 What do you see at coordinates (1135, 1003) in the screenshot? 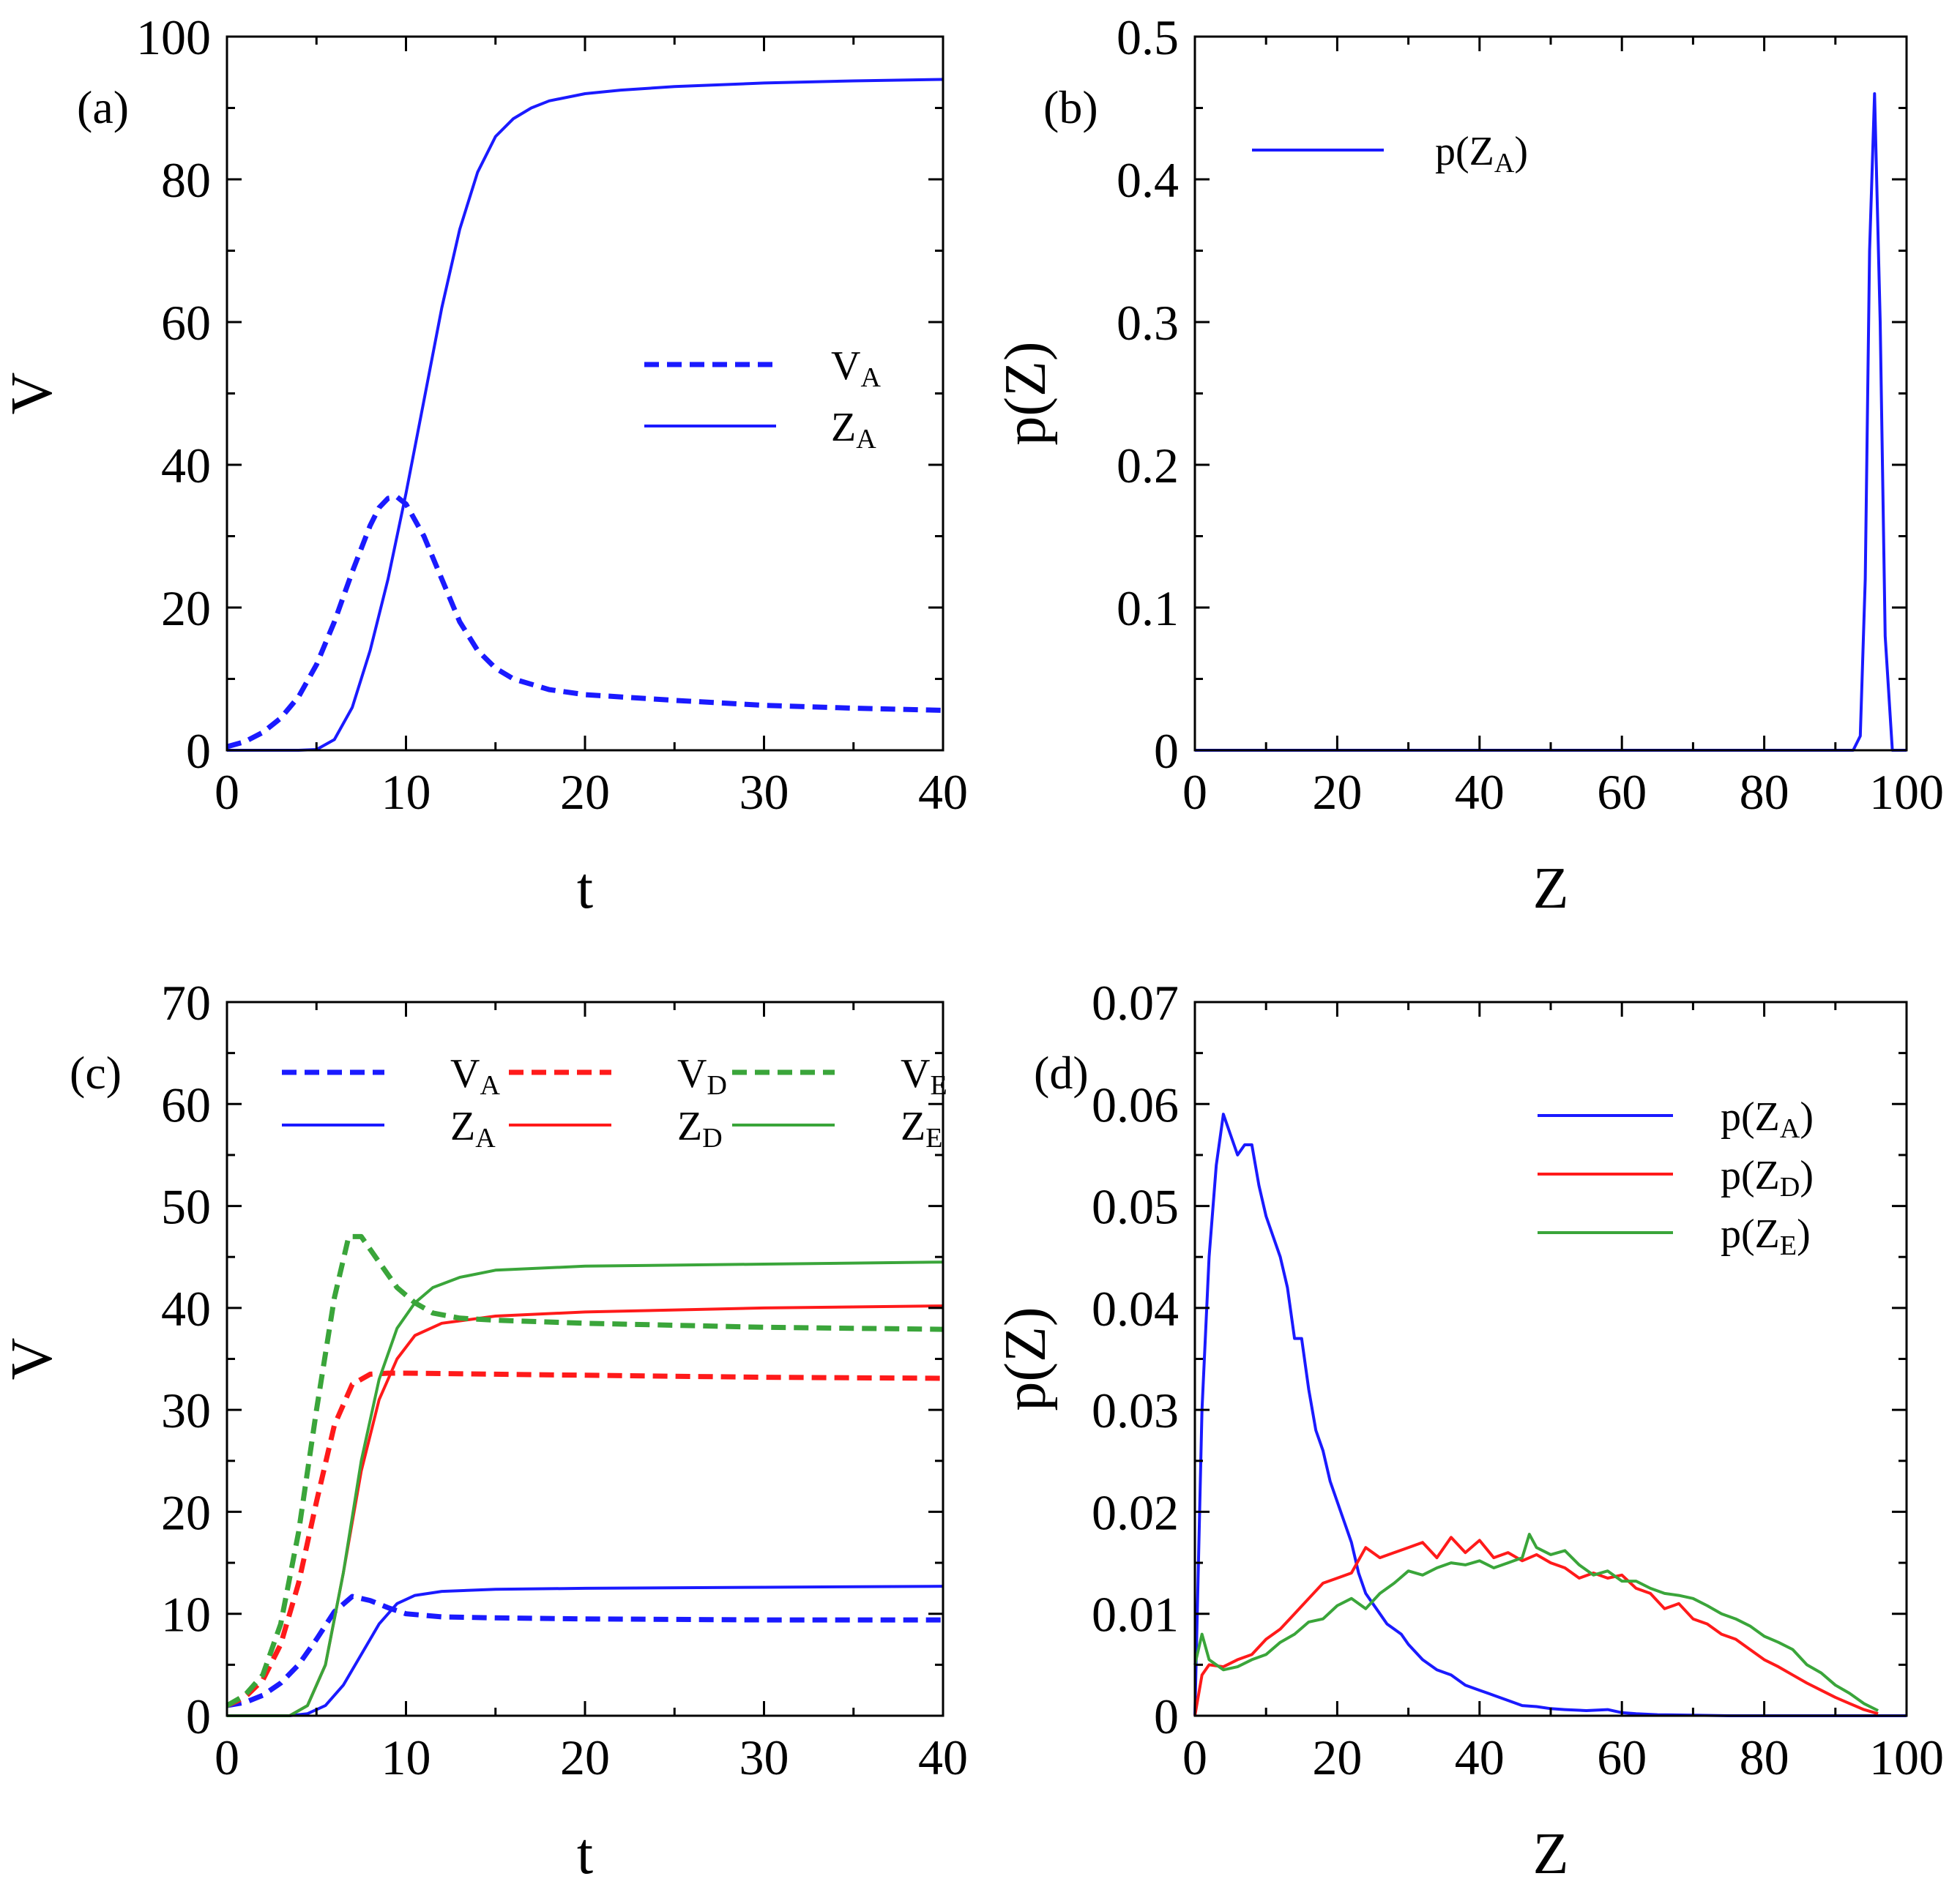
I see `y-tick-label: 0.07` at bounding box center [1135, 1003].